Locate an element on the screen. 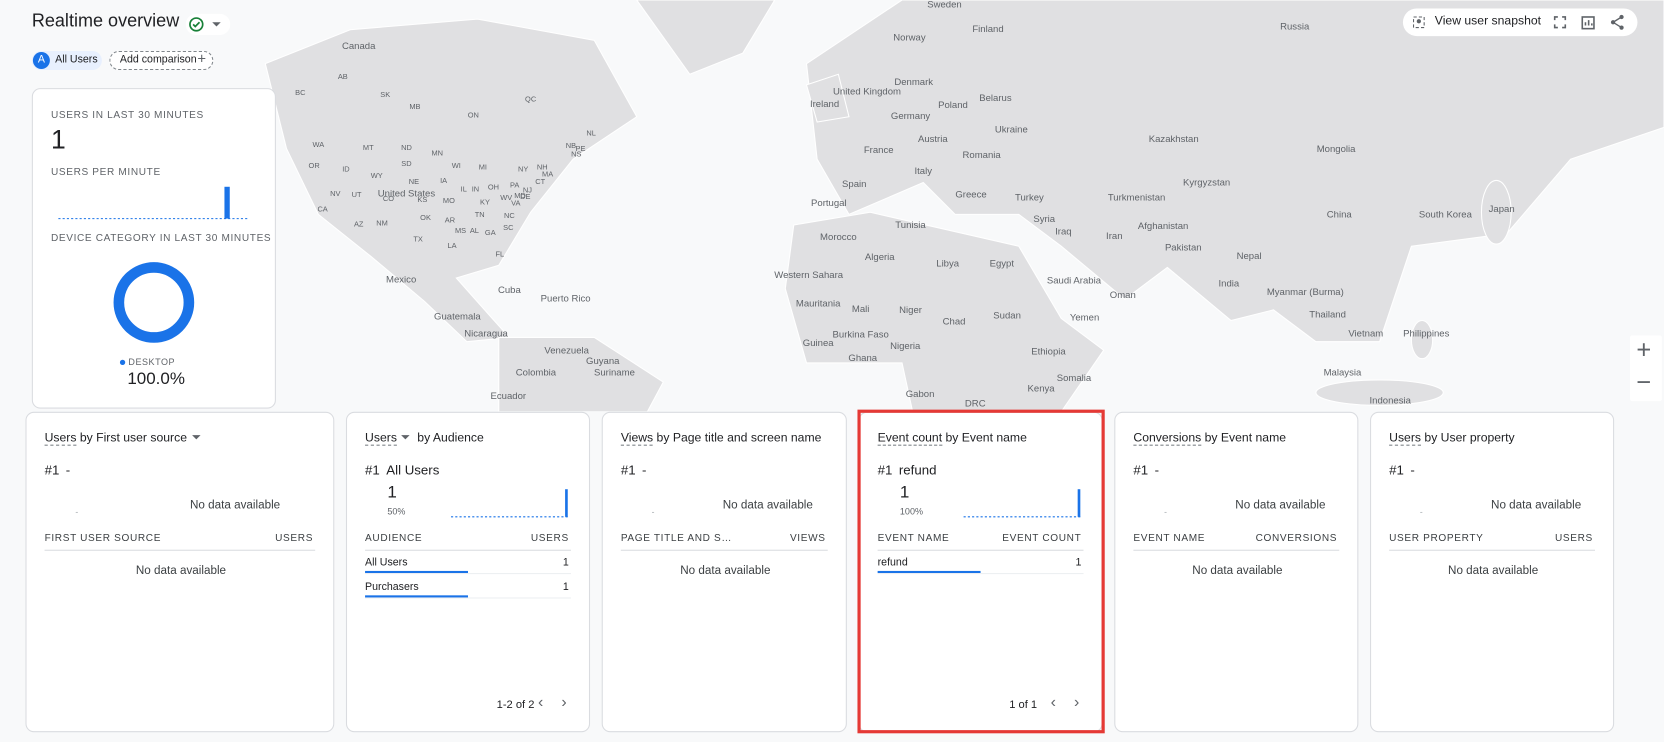 The width and height of the screenshot is (1664, 742). map-label: NJ is located at coordinates (527, 191).